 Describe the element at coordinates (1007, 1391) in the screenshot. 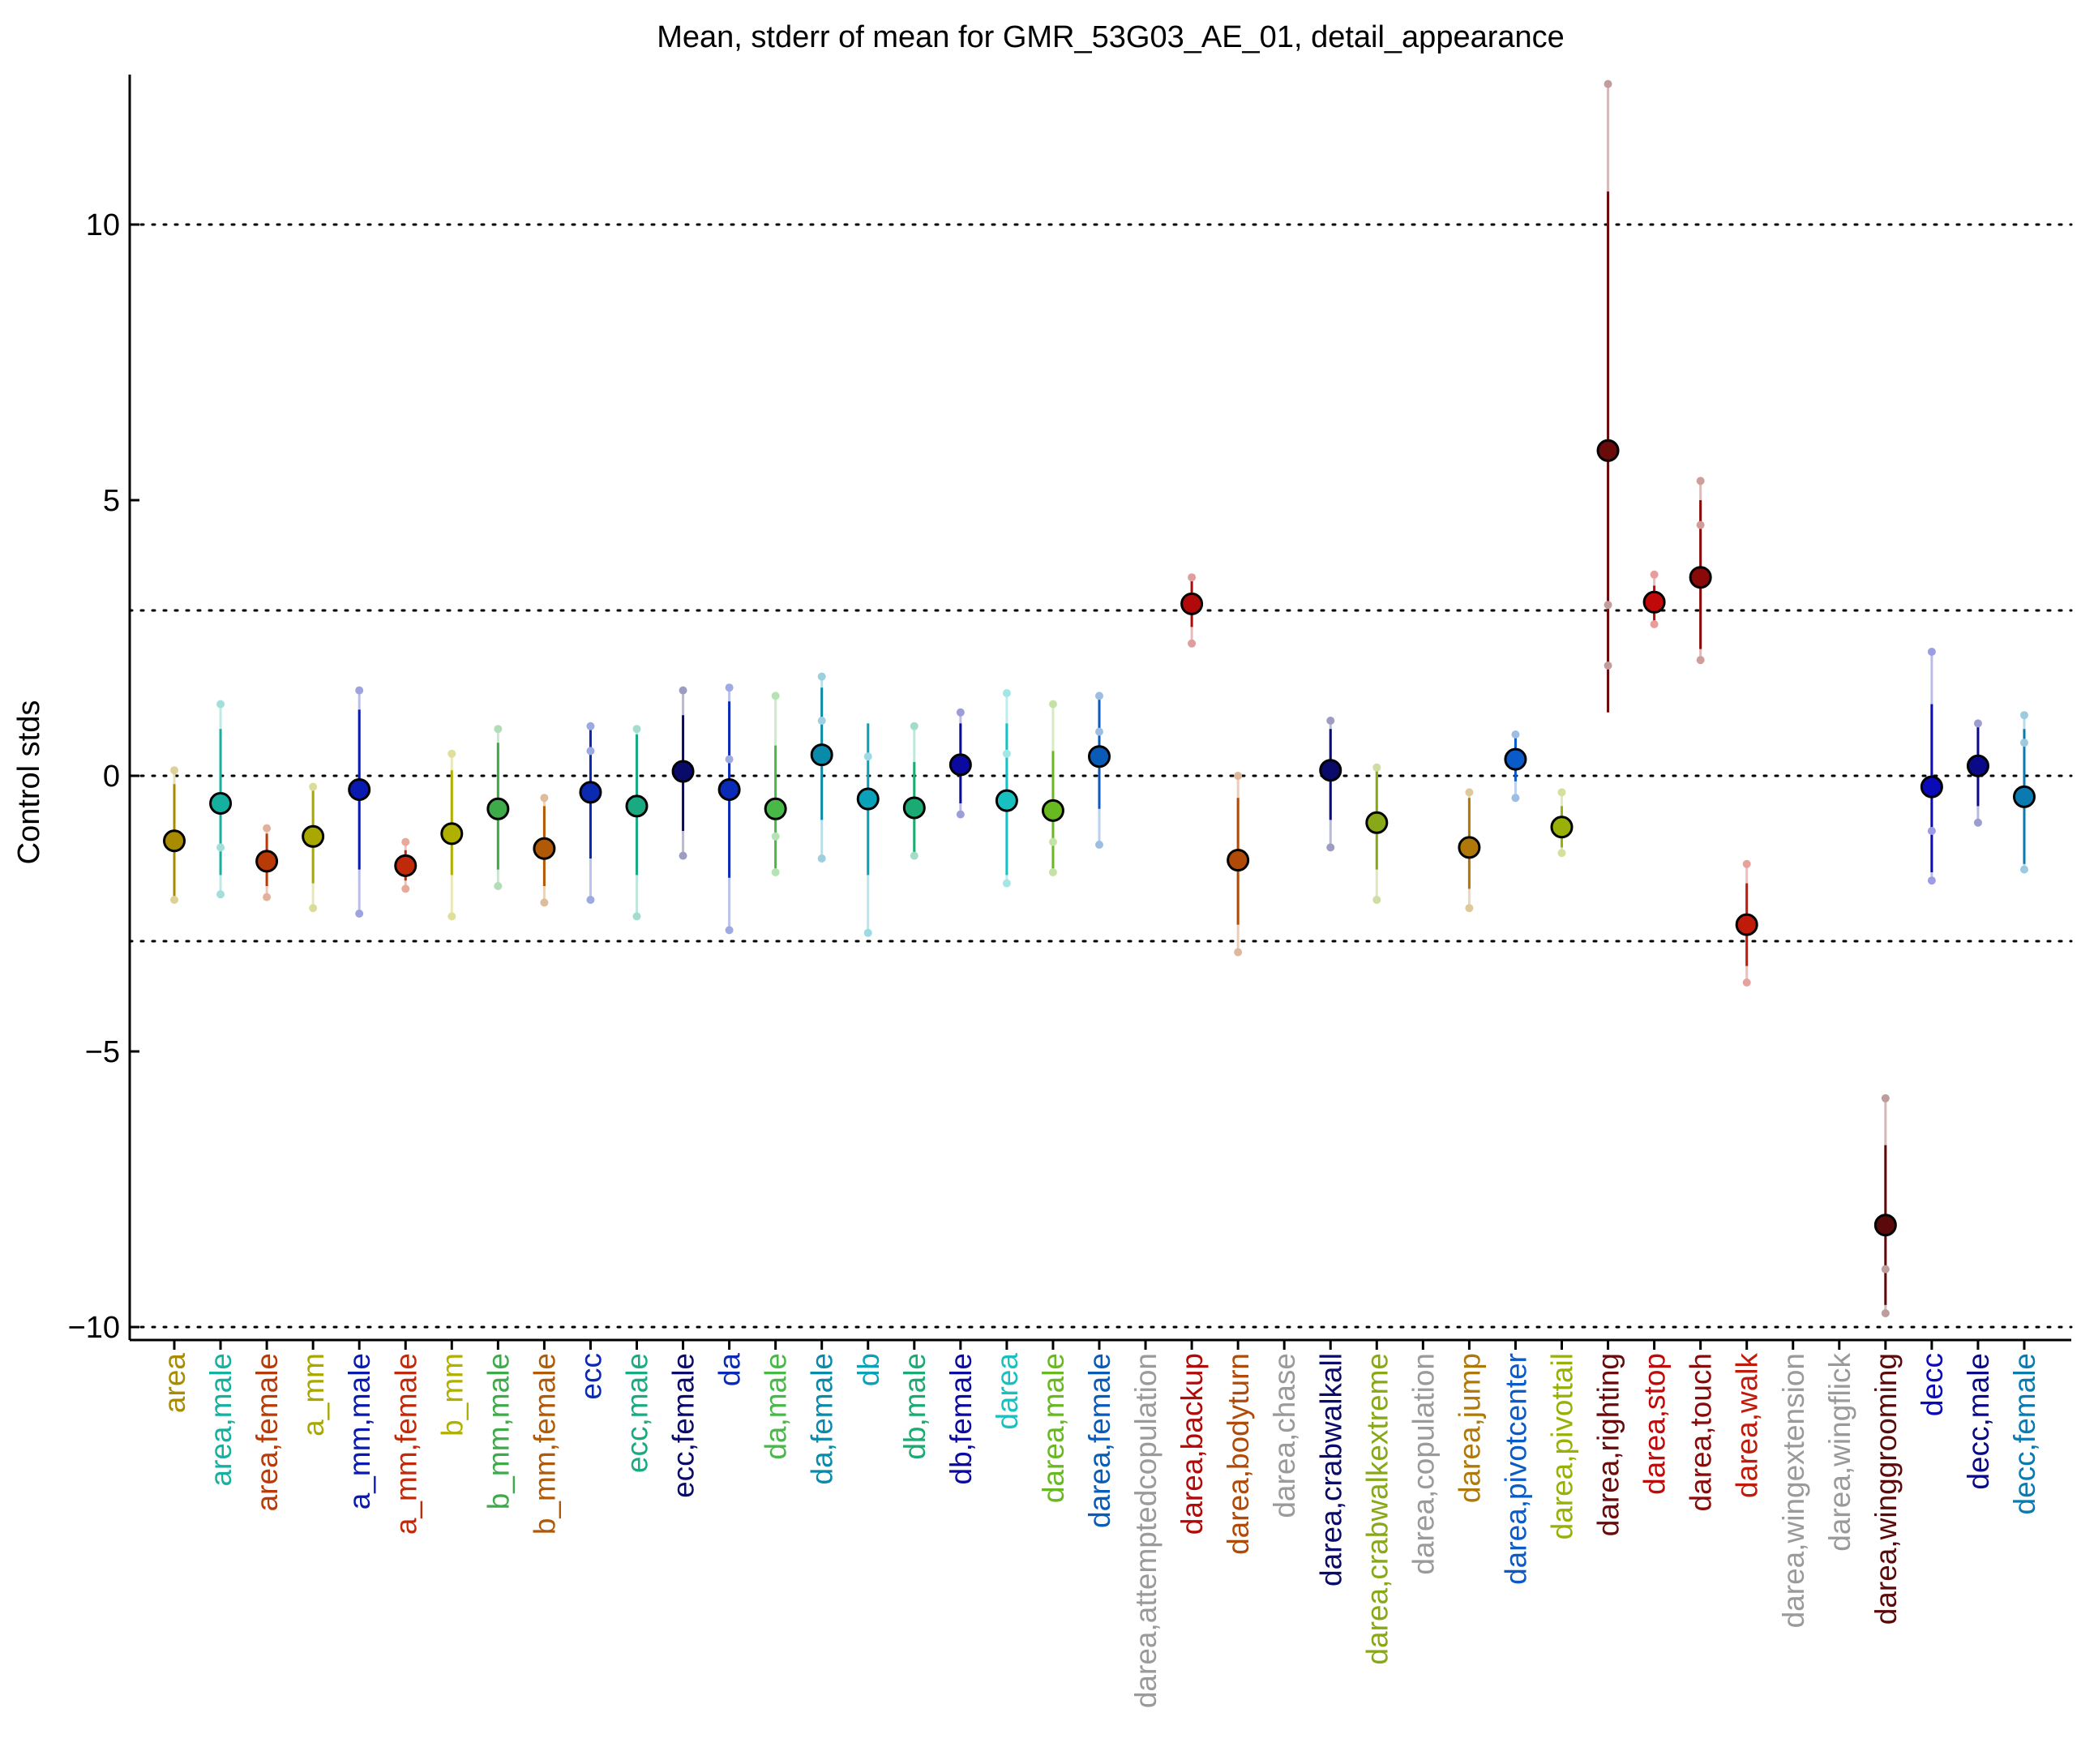

I see `x-tick-label: darea` at that location.